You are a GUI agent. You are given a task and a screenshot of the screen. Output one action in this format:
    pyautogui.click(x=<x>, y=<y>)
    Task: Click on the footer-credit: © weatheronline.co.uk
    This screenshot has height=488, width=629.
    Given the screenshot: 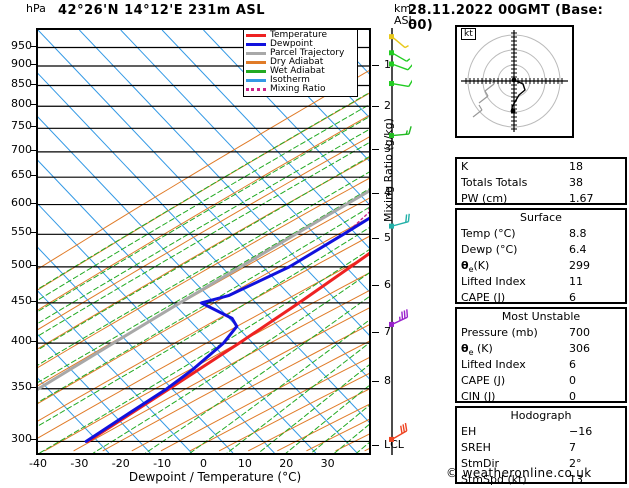 What is the action you would take?
    pyautogui.click(x=519, y=473)
    